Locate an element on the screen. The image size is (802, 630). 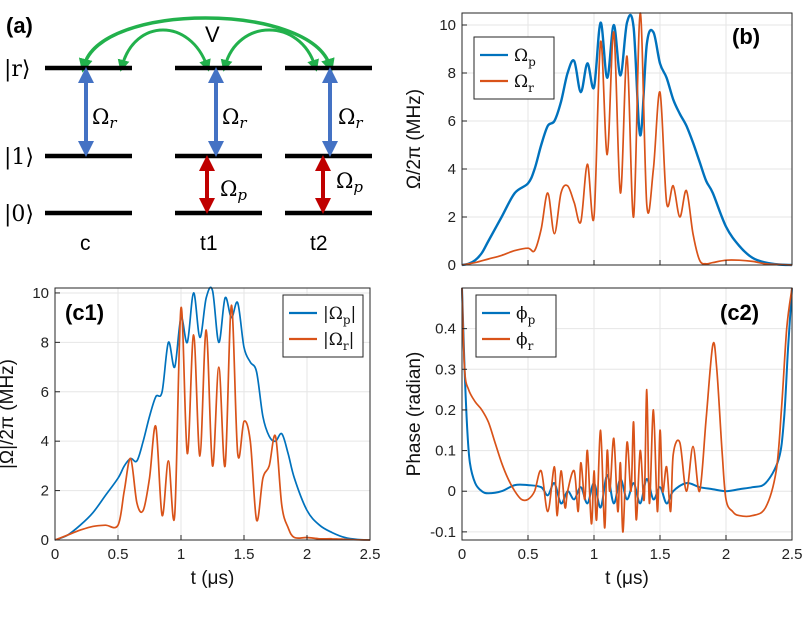
omega-p-label-t1: Ωp is located at coordinates (233, 190).